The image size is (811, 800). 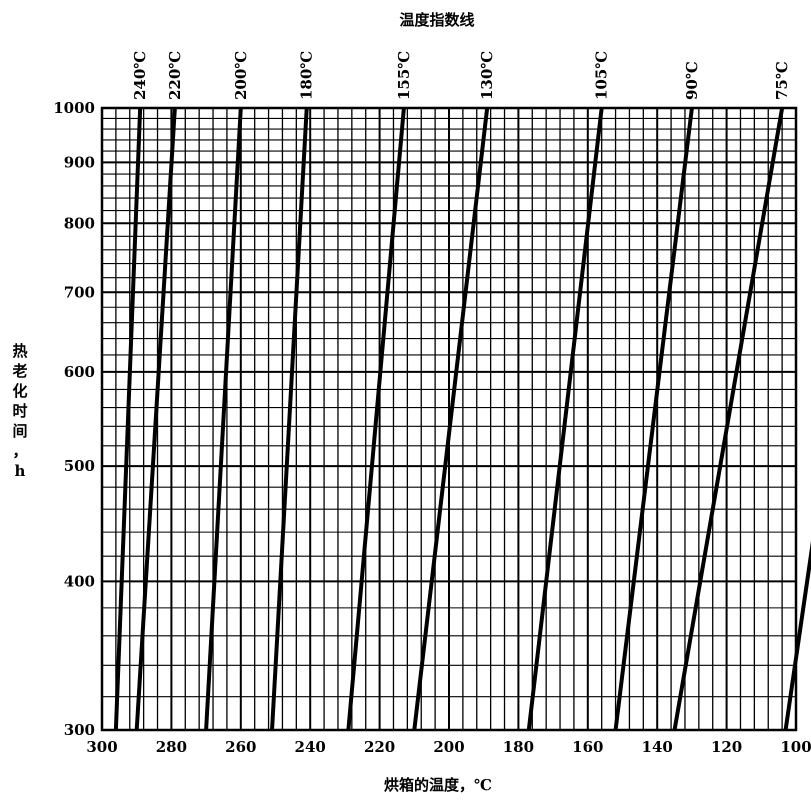 I want to click on series-label: 90℃, so click(x=692, y=80).